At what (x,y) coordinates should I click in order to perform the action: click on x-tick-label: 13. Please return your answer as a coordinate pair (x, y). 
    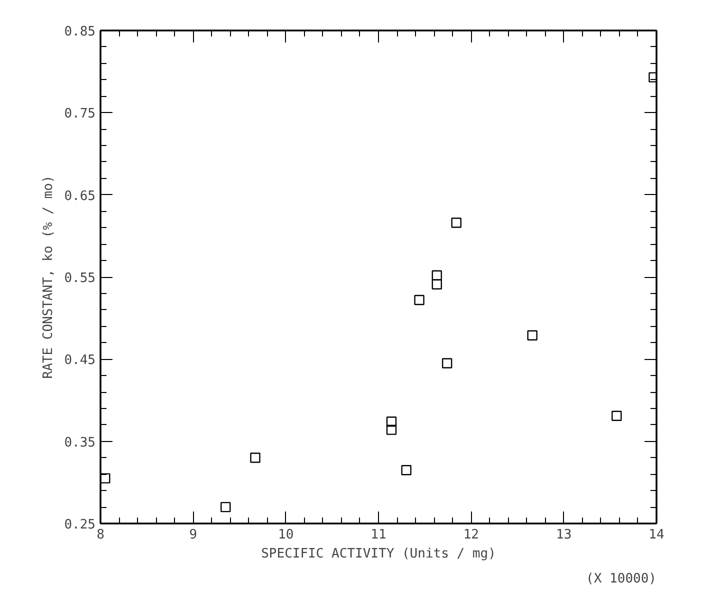
    Looking at the image, I should click on (564, 535).